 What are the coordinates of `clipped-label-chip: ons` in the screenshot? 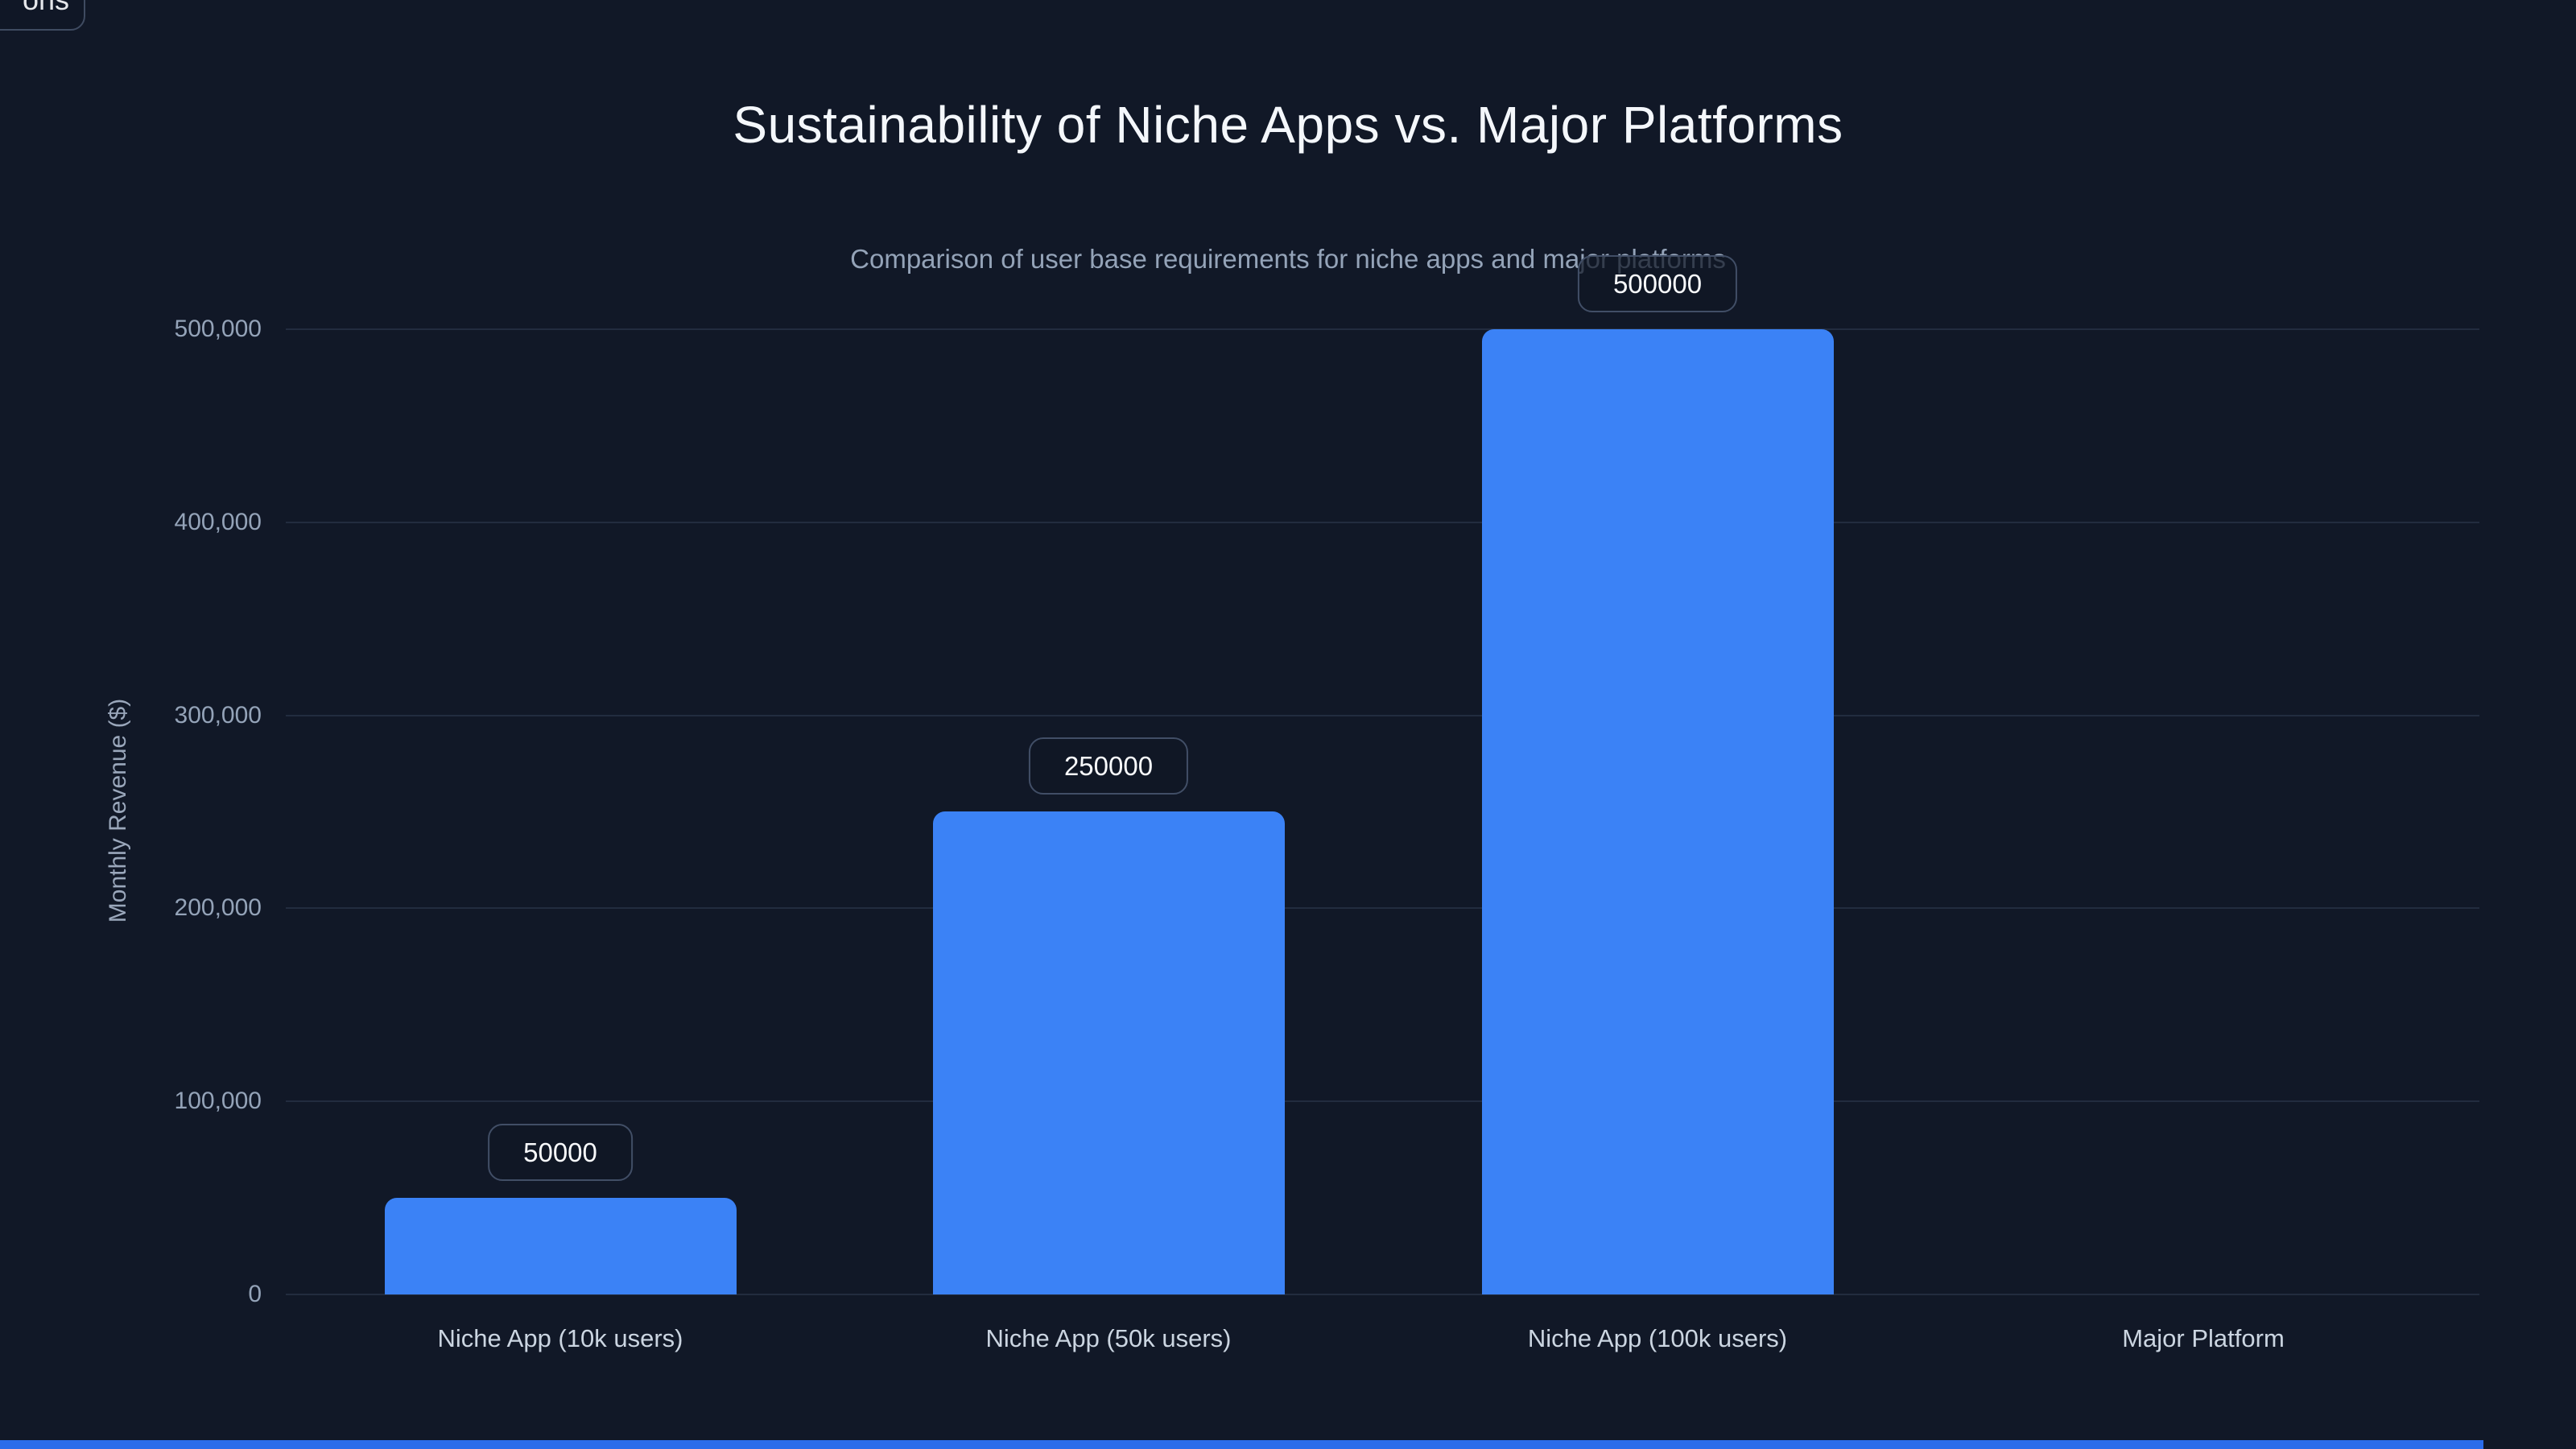 It's located at (42, 15).